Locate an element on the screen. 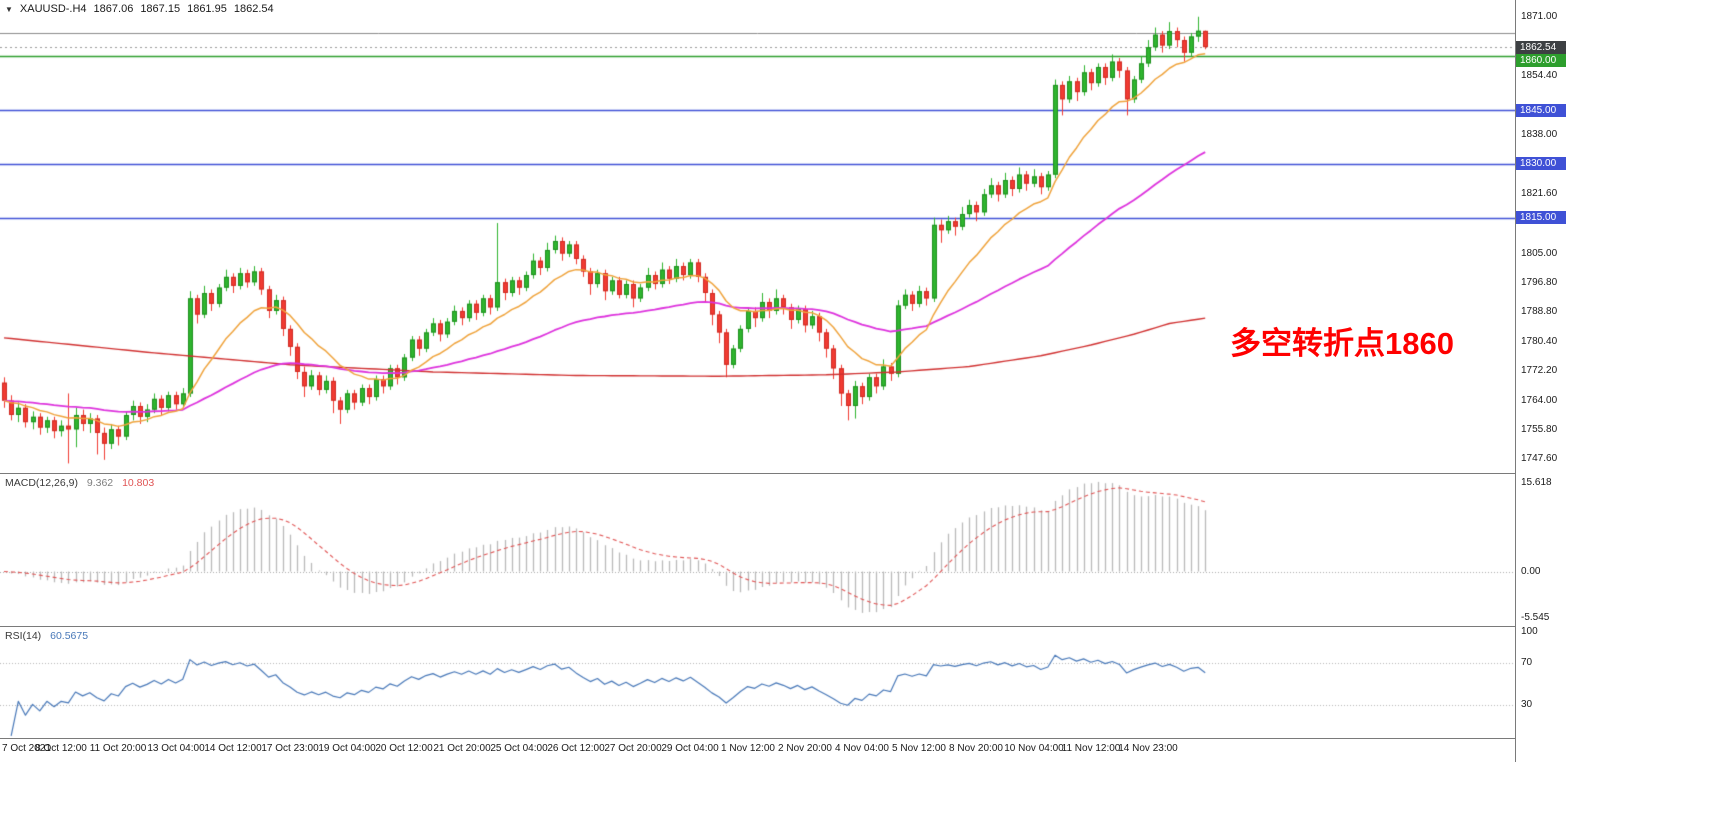  macd-signal-value: 10.803 is located at coordinates (138, 483).